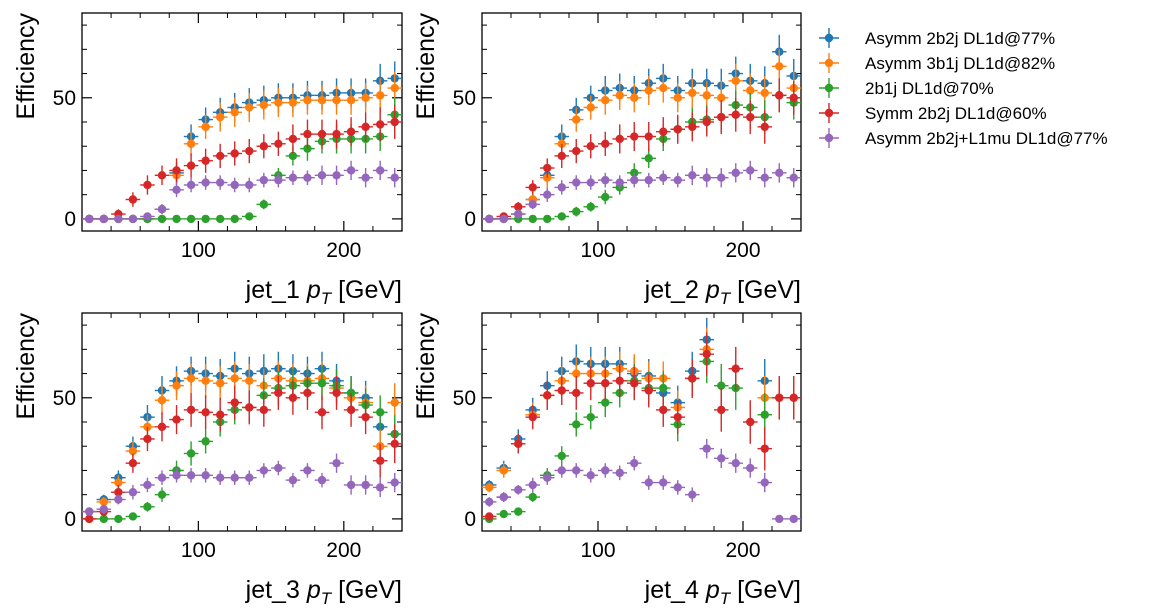  What do you see at coordinates (906, 88) in the screenshot?
I see `legend-entry: 2b1j DL1d@70%` at bounding box center [906, 88].